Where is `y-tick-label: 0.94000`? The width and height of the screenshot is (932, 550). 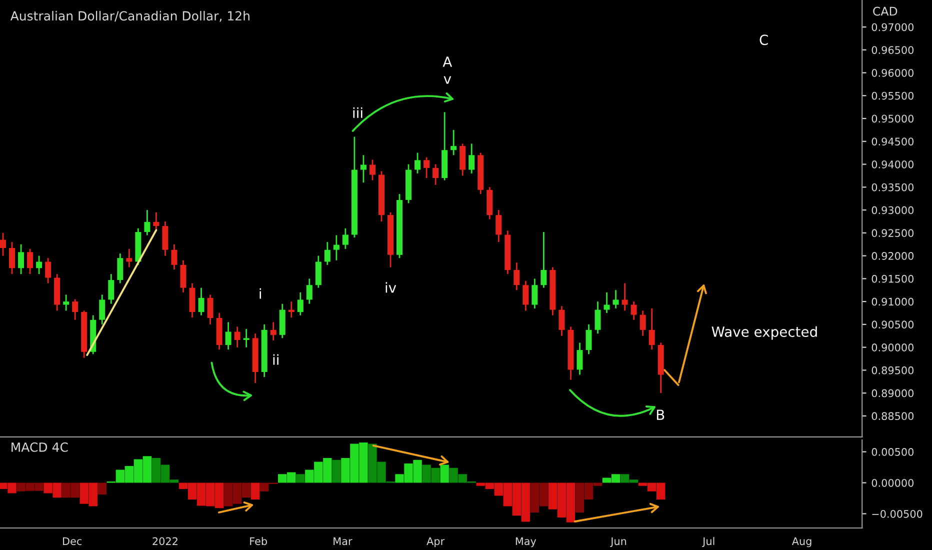
y-tick-label: 0.94000 is located at coordinates (893, 164).